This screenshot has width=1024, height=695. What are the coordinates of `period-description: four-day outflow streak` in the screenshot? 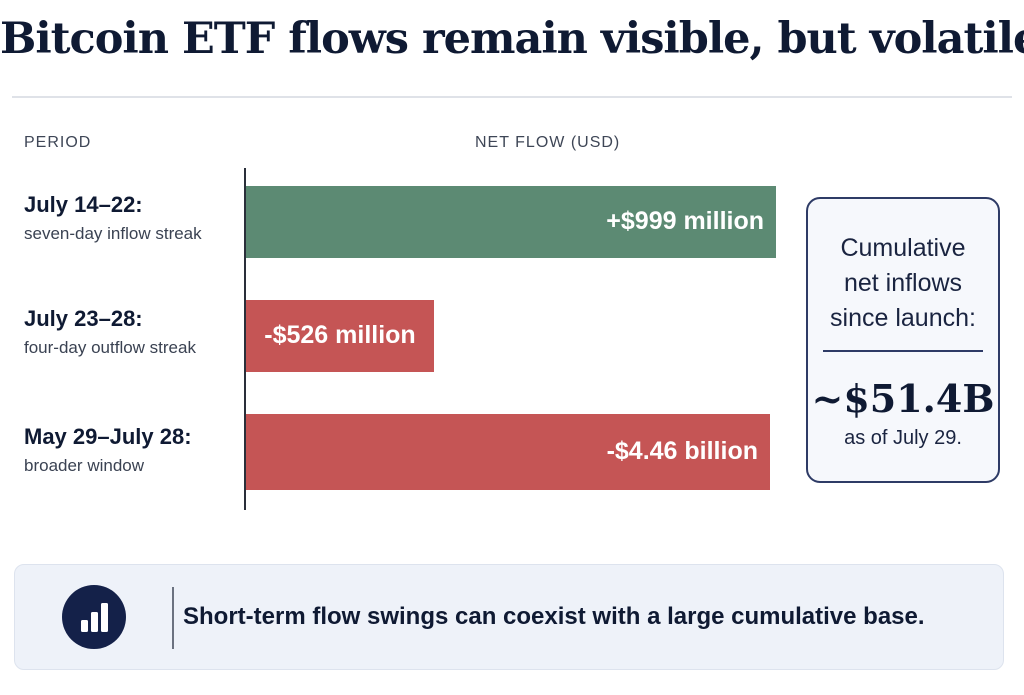 It's located at (110, 347).